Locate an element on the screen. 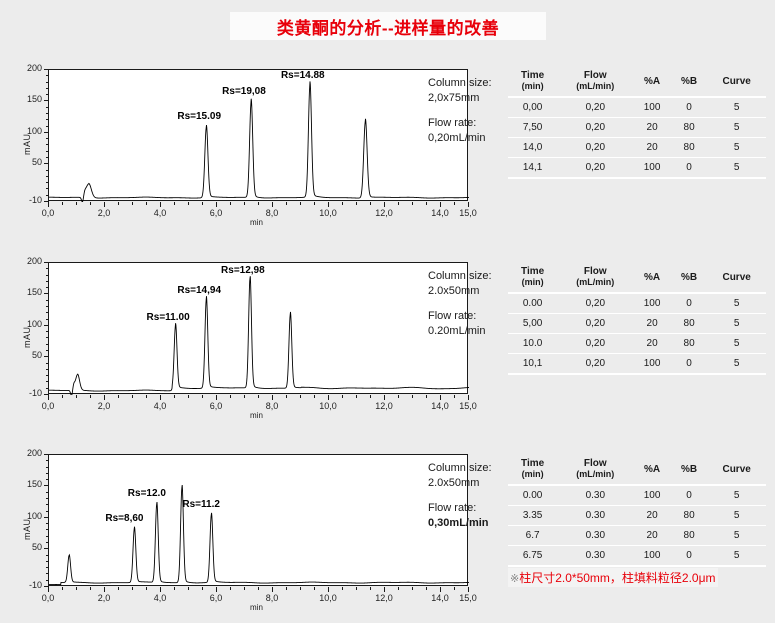  y-tick-label: 200 is located at coordinates (34, 261).